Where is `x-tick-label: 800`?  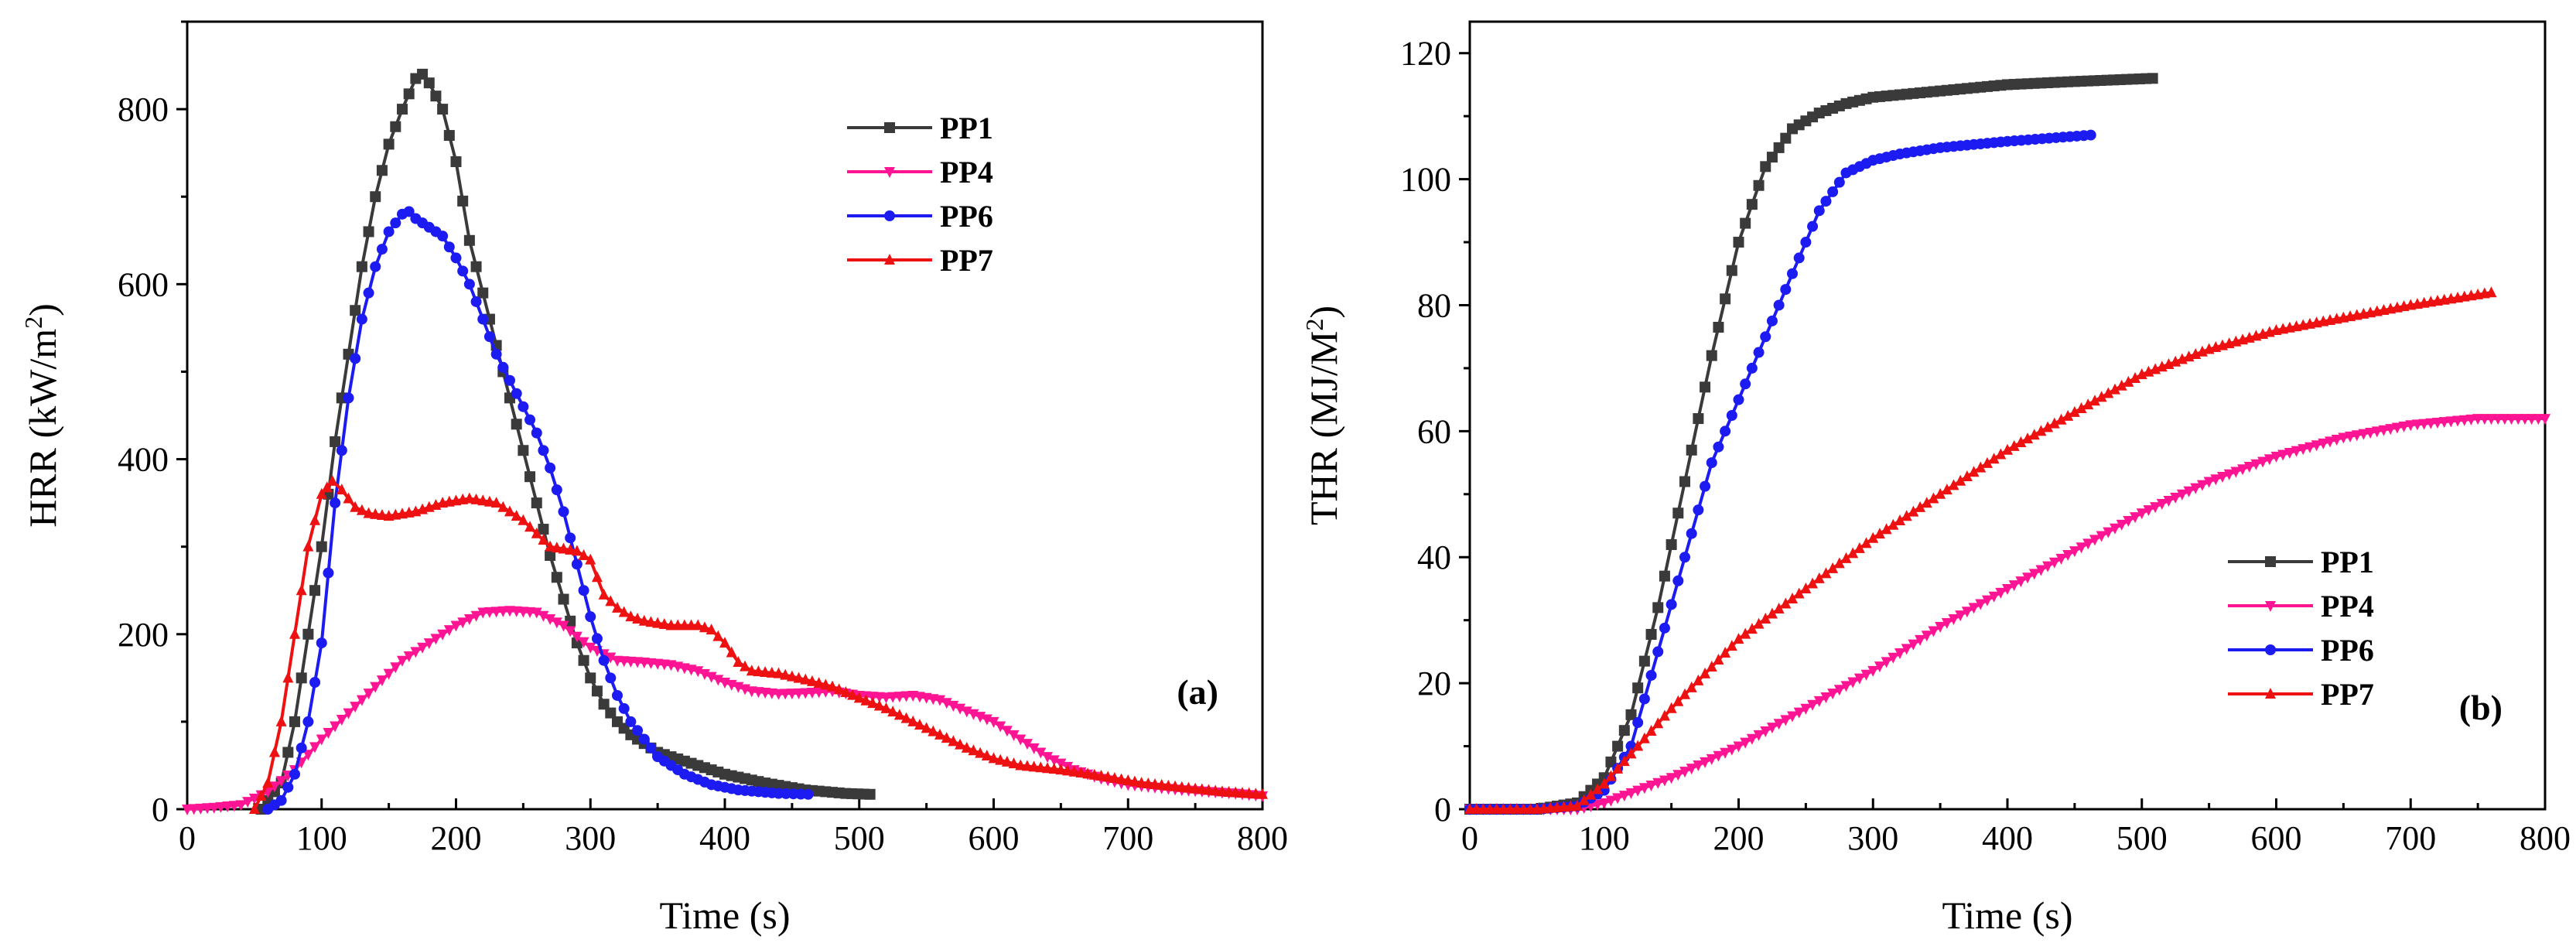
x-tick-label: 800 is located at coordinates (1262, 838).